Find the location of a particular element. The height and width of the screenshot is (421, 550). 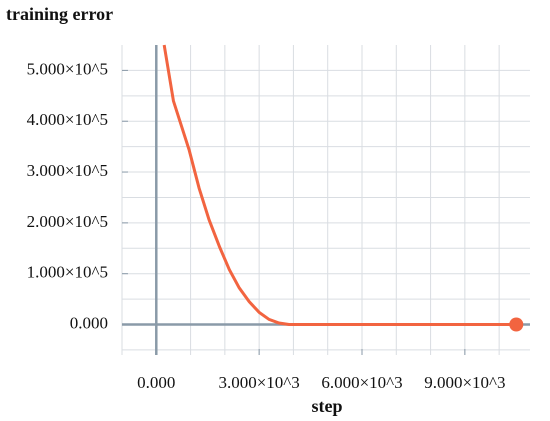

x-tick-label: 6.000×10^3 is located at coordinates (361, 382).